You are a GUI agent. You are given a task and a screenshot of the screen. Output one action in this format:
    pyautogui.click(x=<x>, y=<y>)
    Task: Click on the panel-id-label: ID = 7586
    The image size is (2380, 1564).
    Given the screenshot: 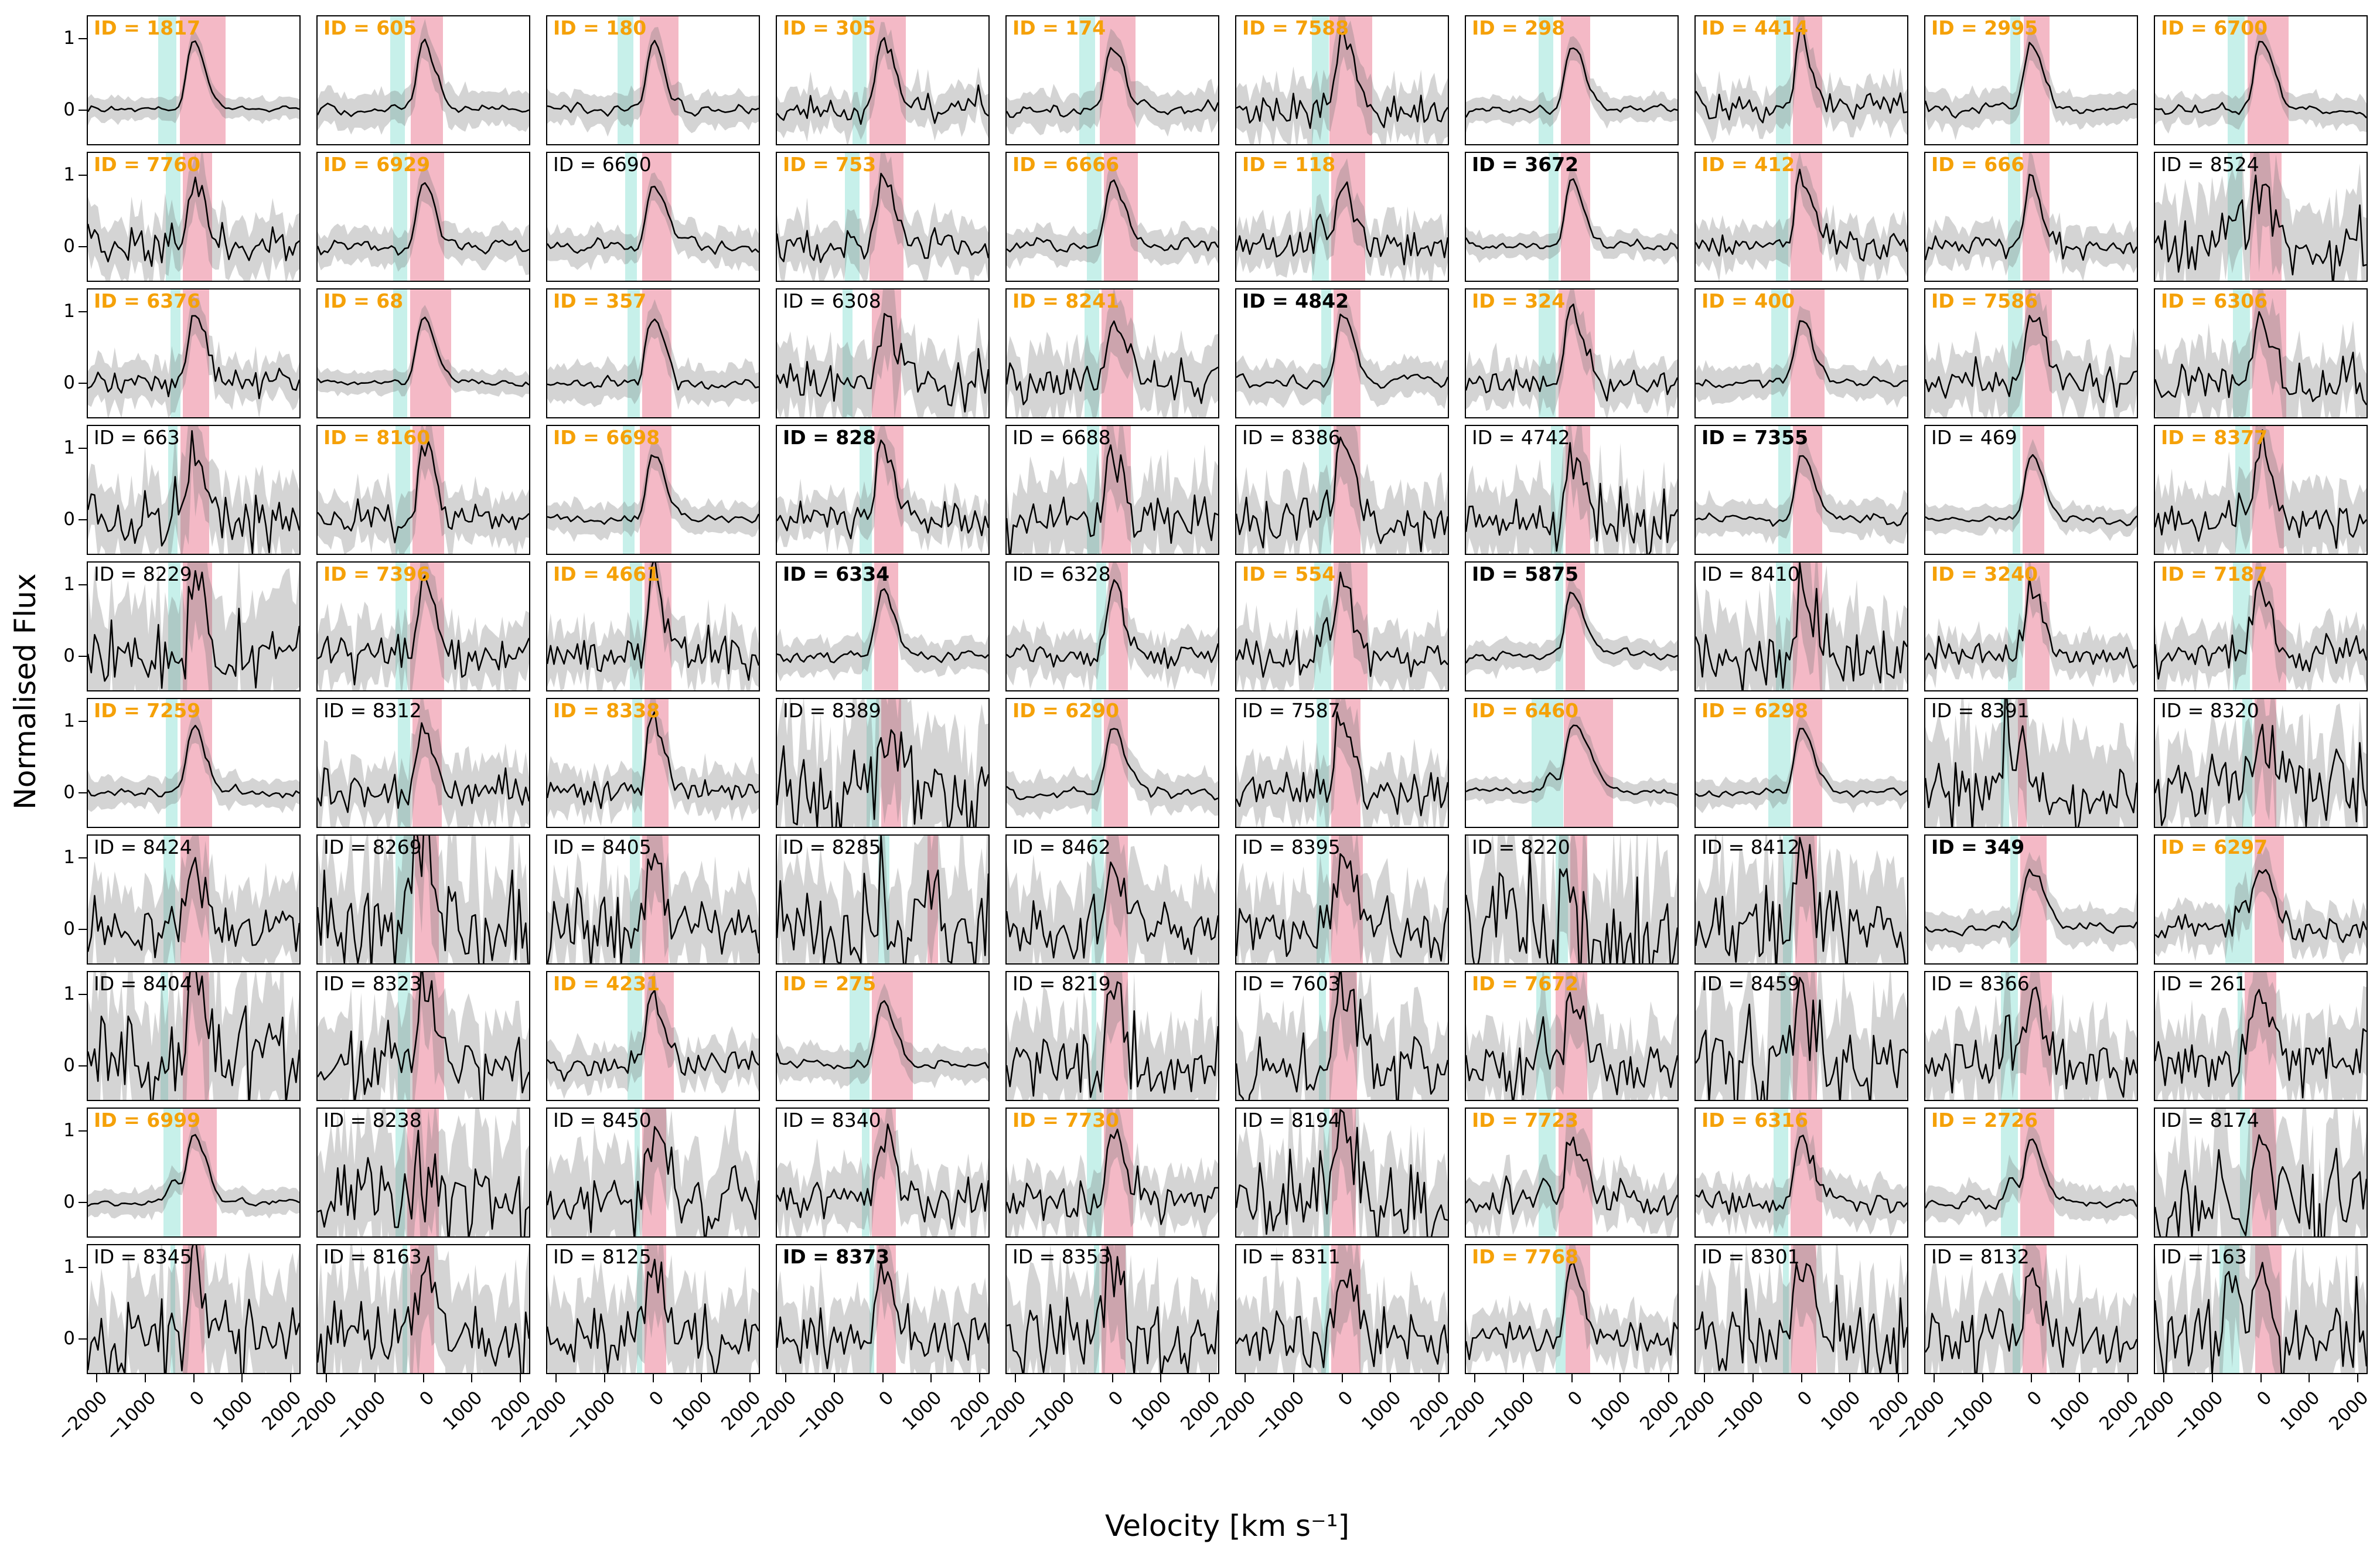 What is the action you would take?
    pyautogui.click(x=1984, y=300)
    